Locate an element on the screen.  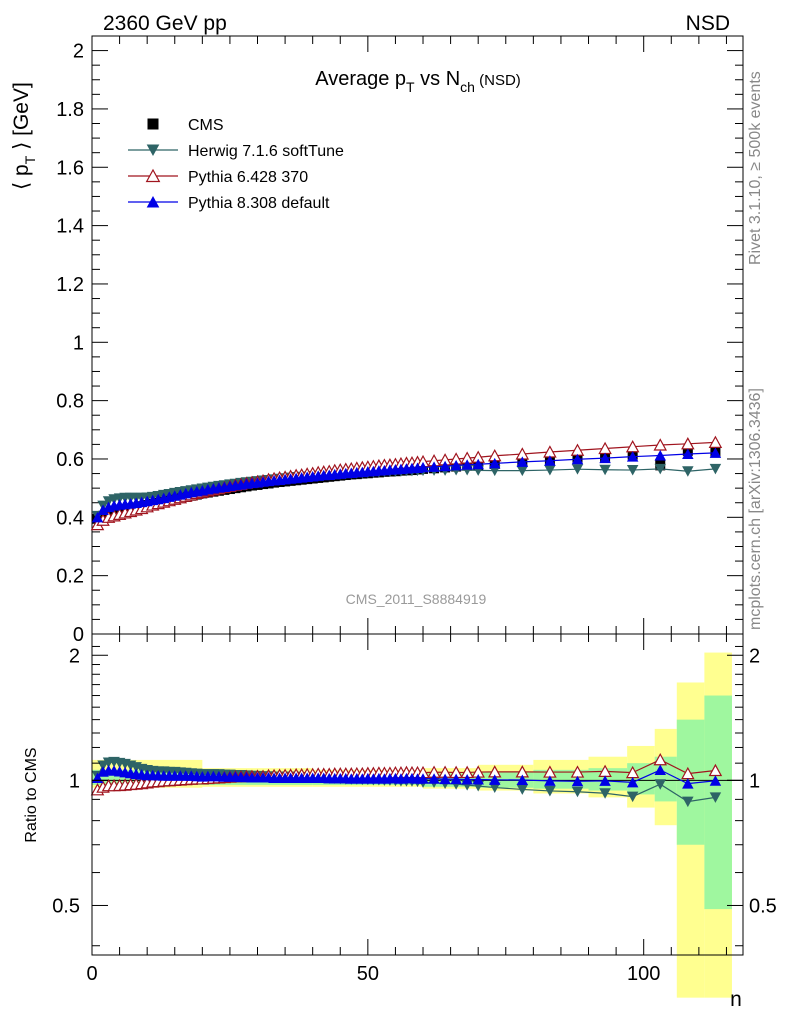
series-pythia-8-308-default is located at coordinates (406, 485).